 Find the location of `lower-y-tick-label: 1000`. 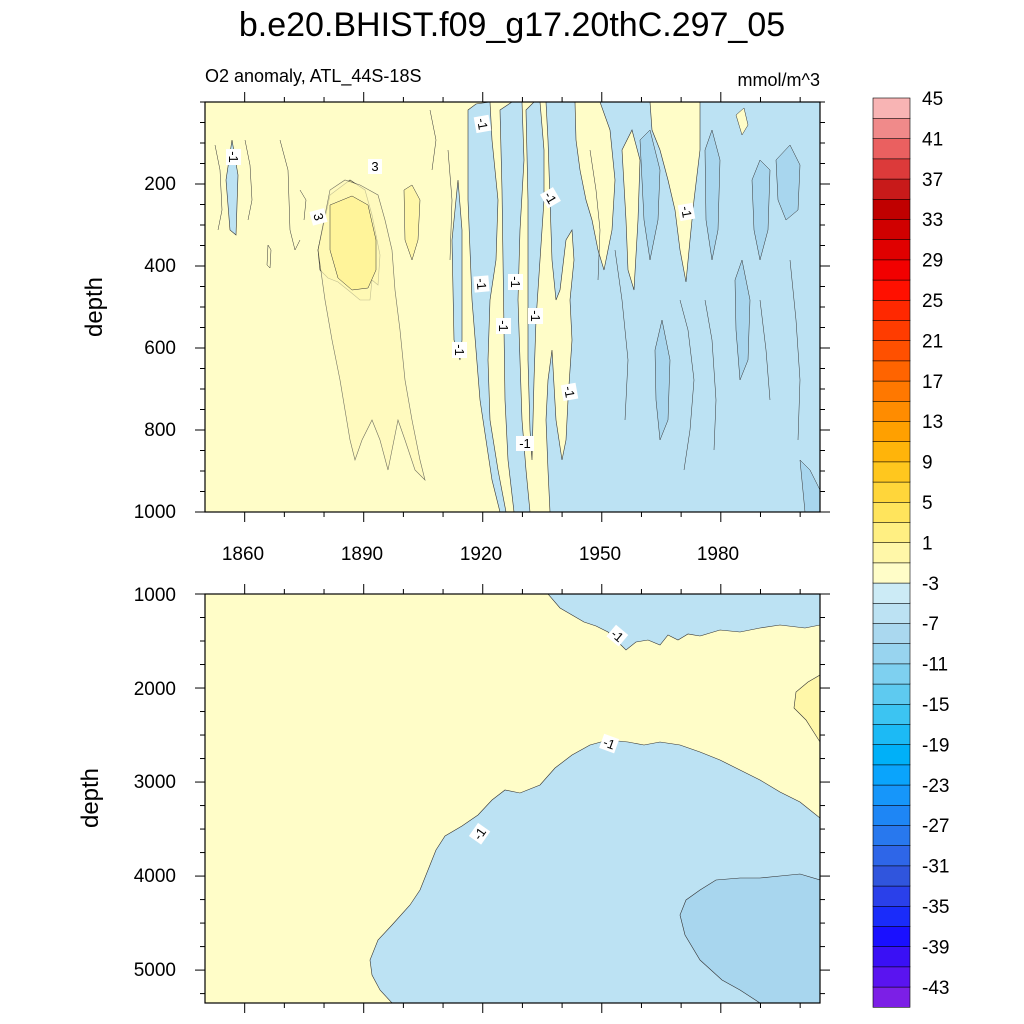

lower-y-tick-label: 1000 is located at coordinates (155, 595).